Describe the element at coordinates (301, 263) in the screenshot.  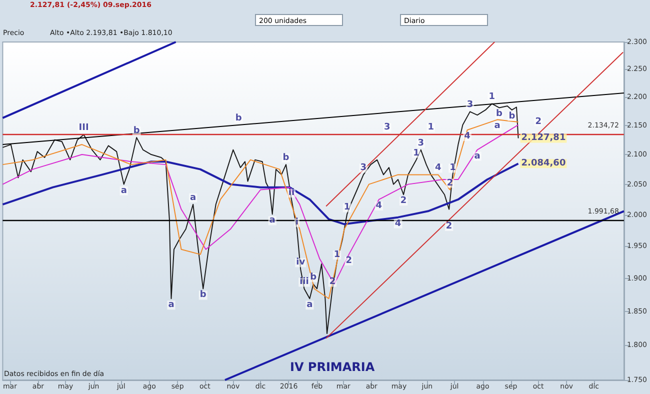
I see `annotation: iv` at that location.